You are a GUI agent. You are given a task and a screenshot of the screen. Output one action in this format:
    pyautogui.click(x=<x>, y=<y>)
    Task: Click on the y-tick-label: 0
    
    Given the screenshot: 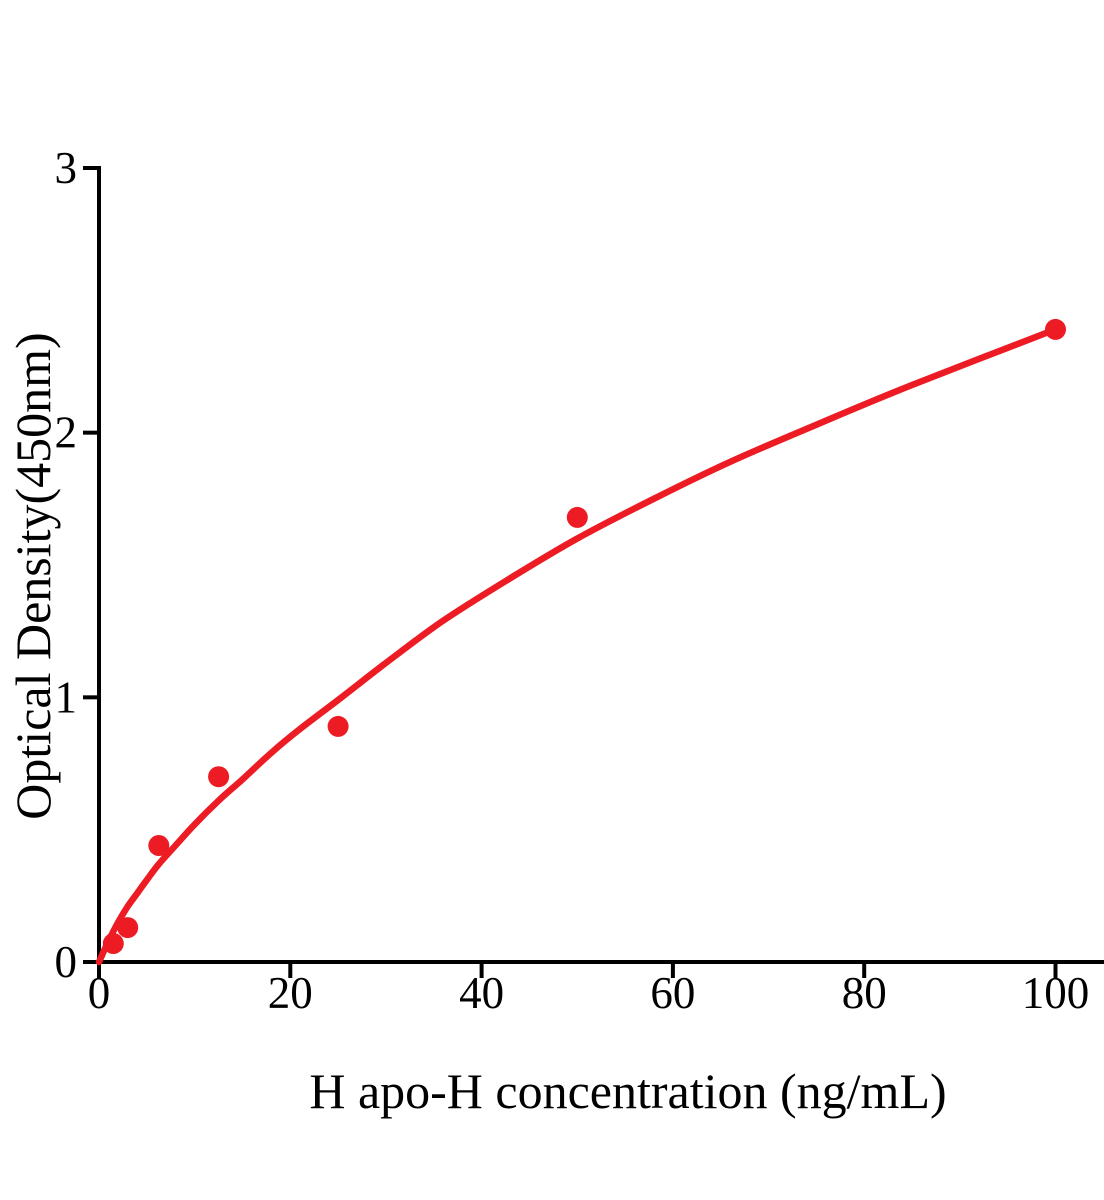 What is the action you would take?
    pyautogui.click(x=66, y=962)
    